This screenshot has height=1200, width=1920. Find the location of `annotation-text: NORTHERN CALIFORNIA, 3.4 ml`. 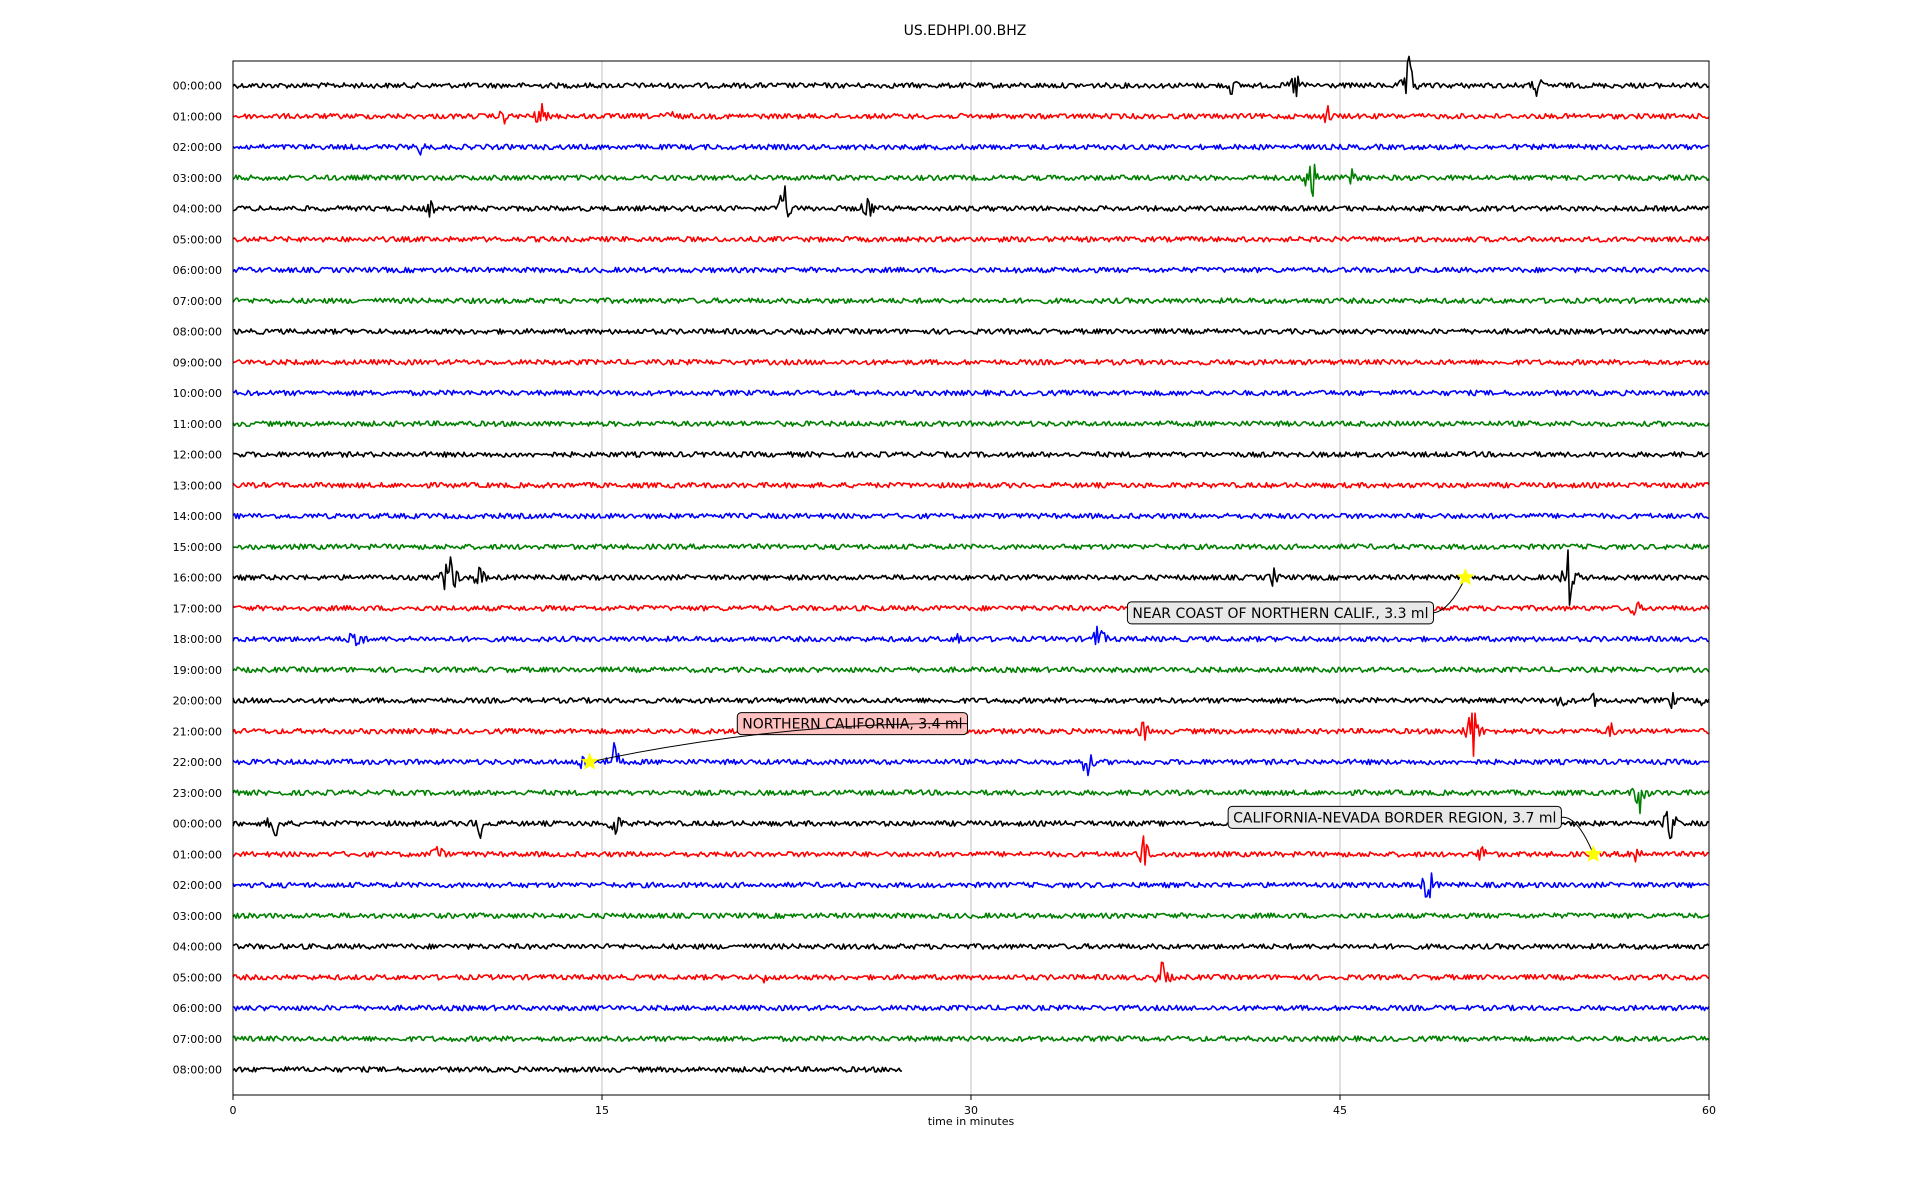

annotation-text: NORTHERN CALIFORNIA, 3.4 ml is located at coordinates (852, 725).